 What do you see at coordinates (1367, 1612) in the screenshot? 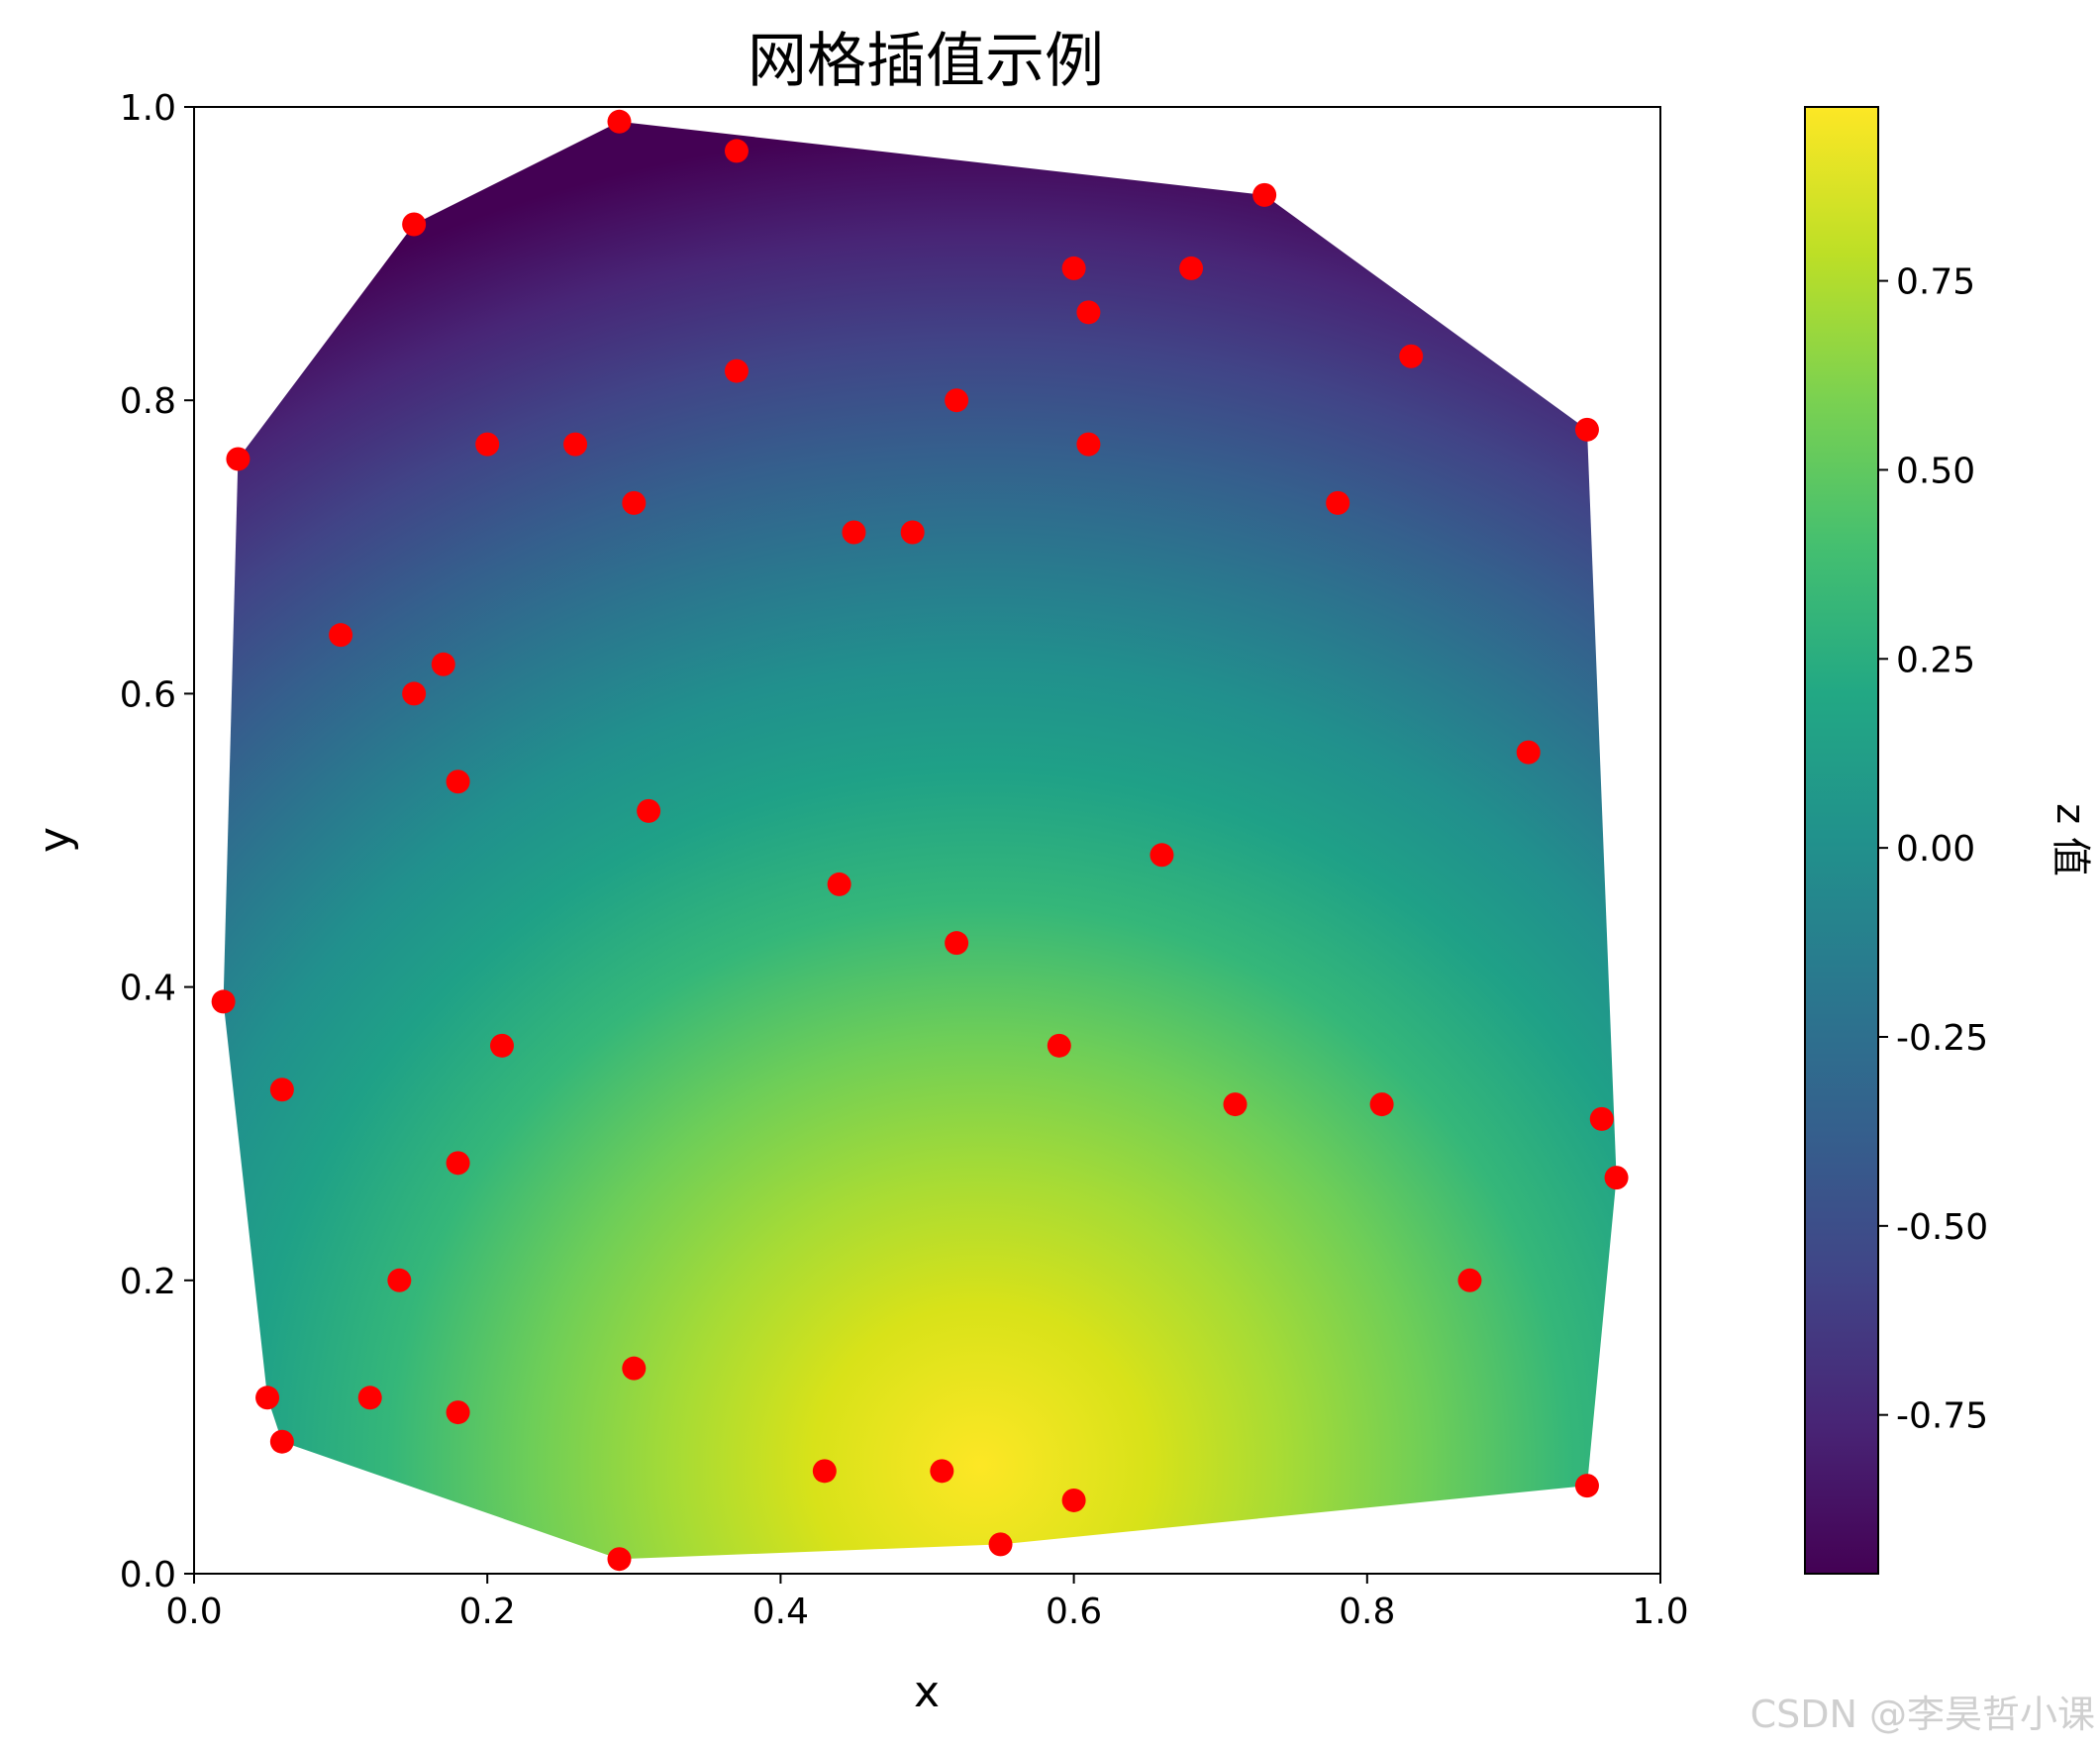
I see `x-tick-label: 0.8` at bounding box center [1367, 1612].